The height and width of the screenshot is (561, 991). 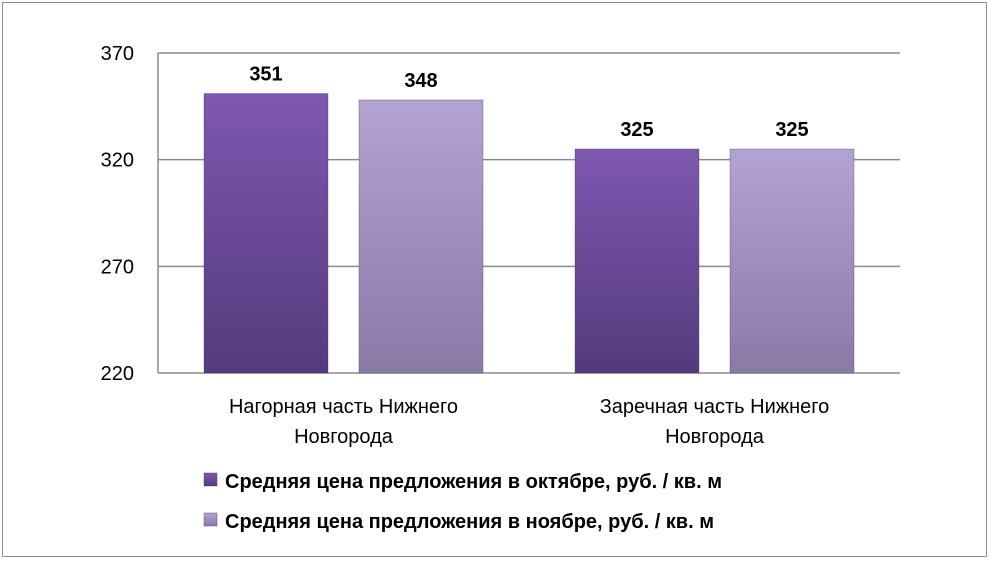 What do you see at coordinates (117, 54) in the screenshot?
I see `y-tick-label: 370` at bounding box center [117, 54].